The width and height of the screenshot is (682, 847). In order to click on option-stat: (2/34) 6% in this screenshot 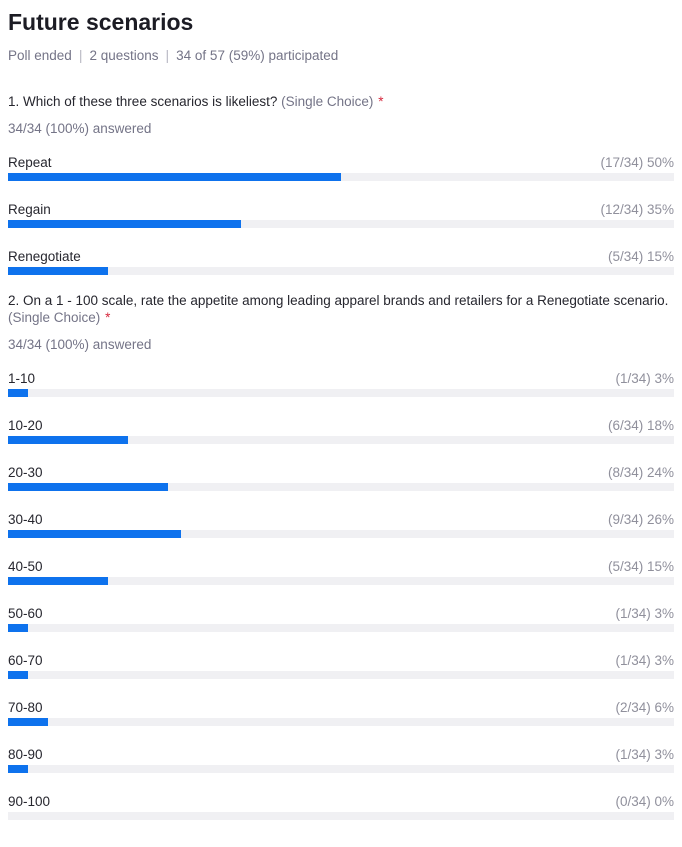, I will do `click(644, 707)`.